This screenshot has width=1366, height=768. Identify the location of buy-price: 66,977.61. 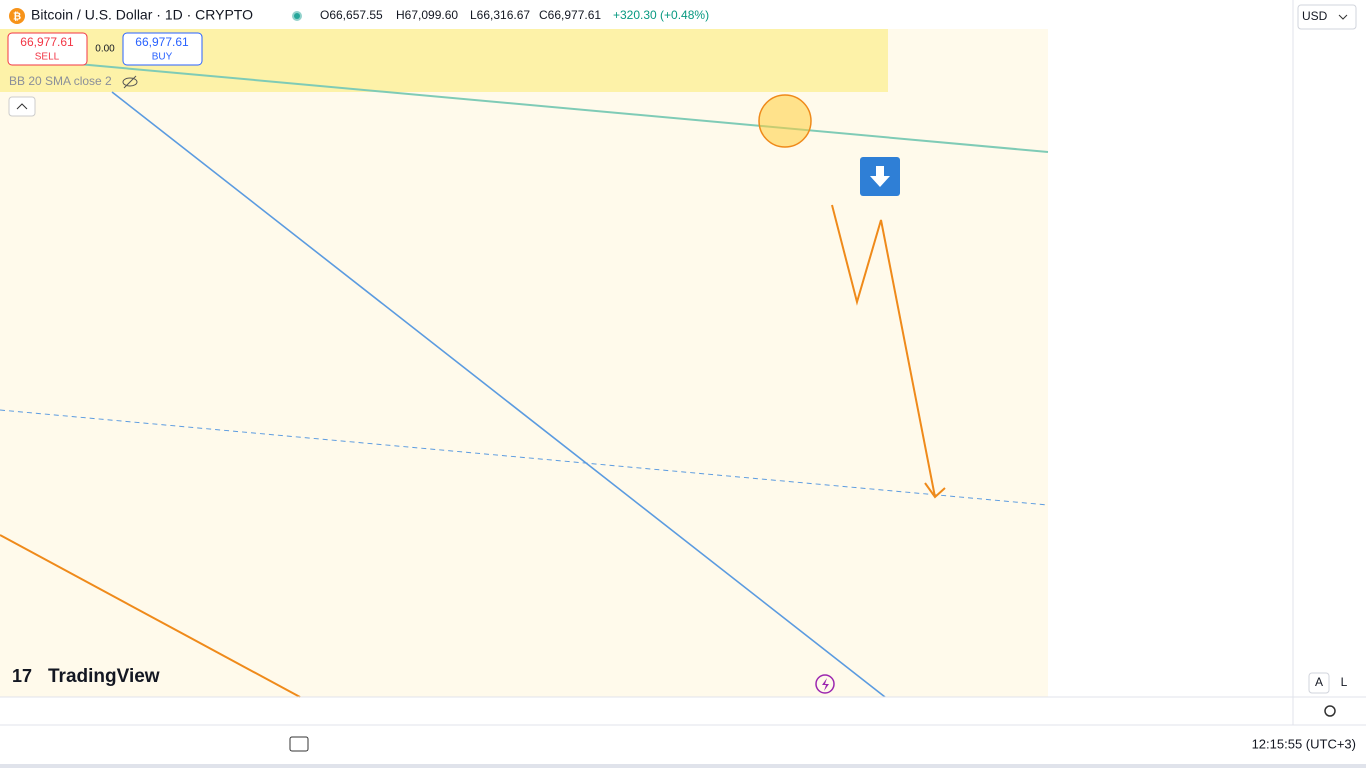
(162, 42).